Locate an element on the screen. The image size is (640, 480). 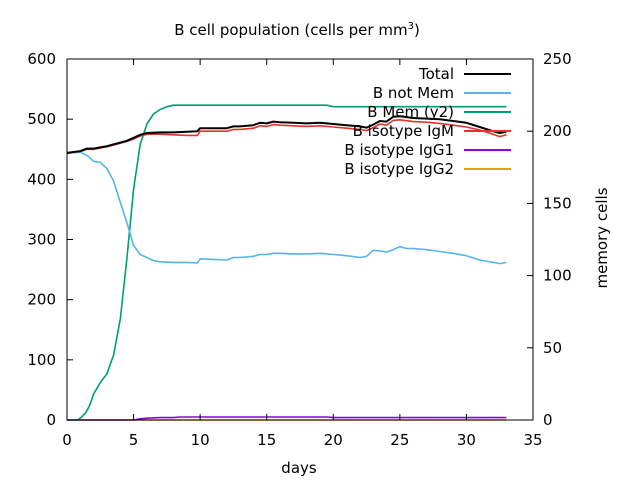
y-tick-label: 0 is located at coordinates (51, 420).